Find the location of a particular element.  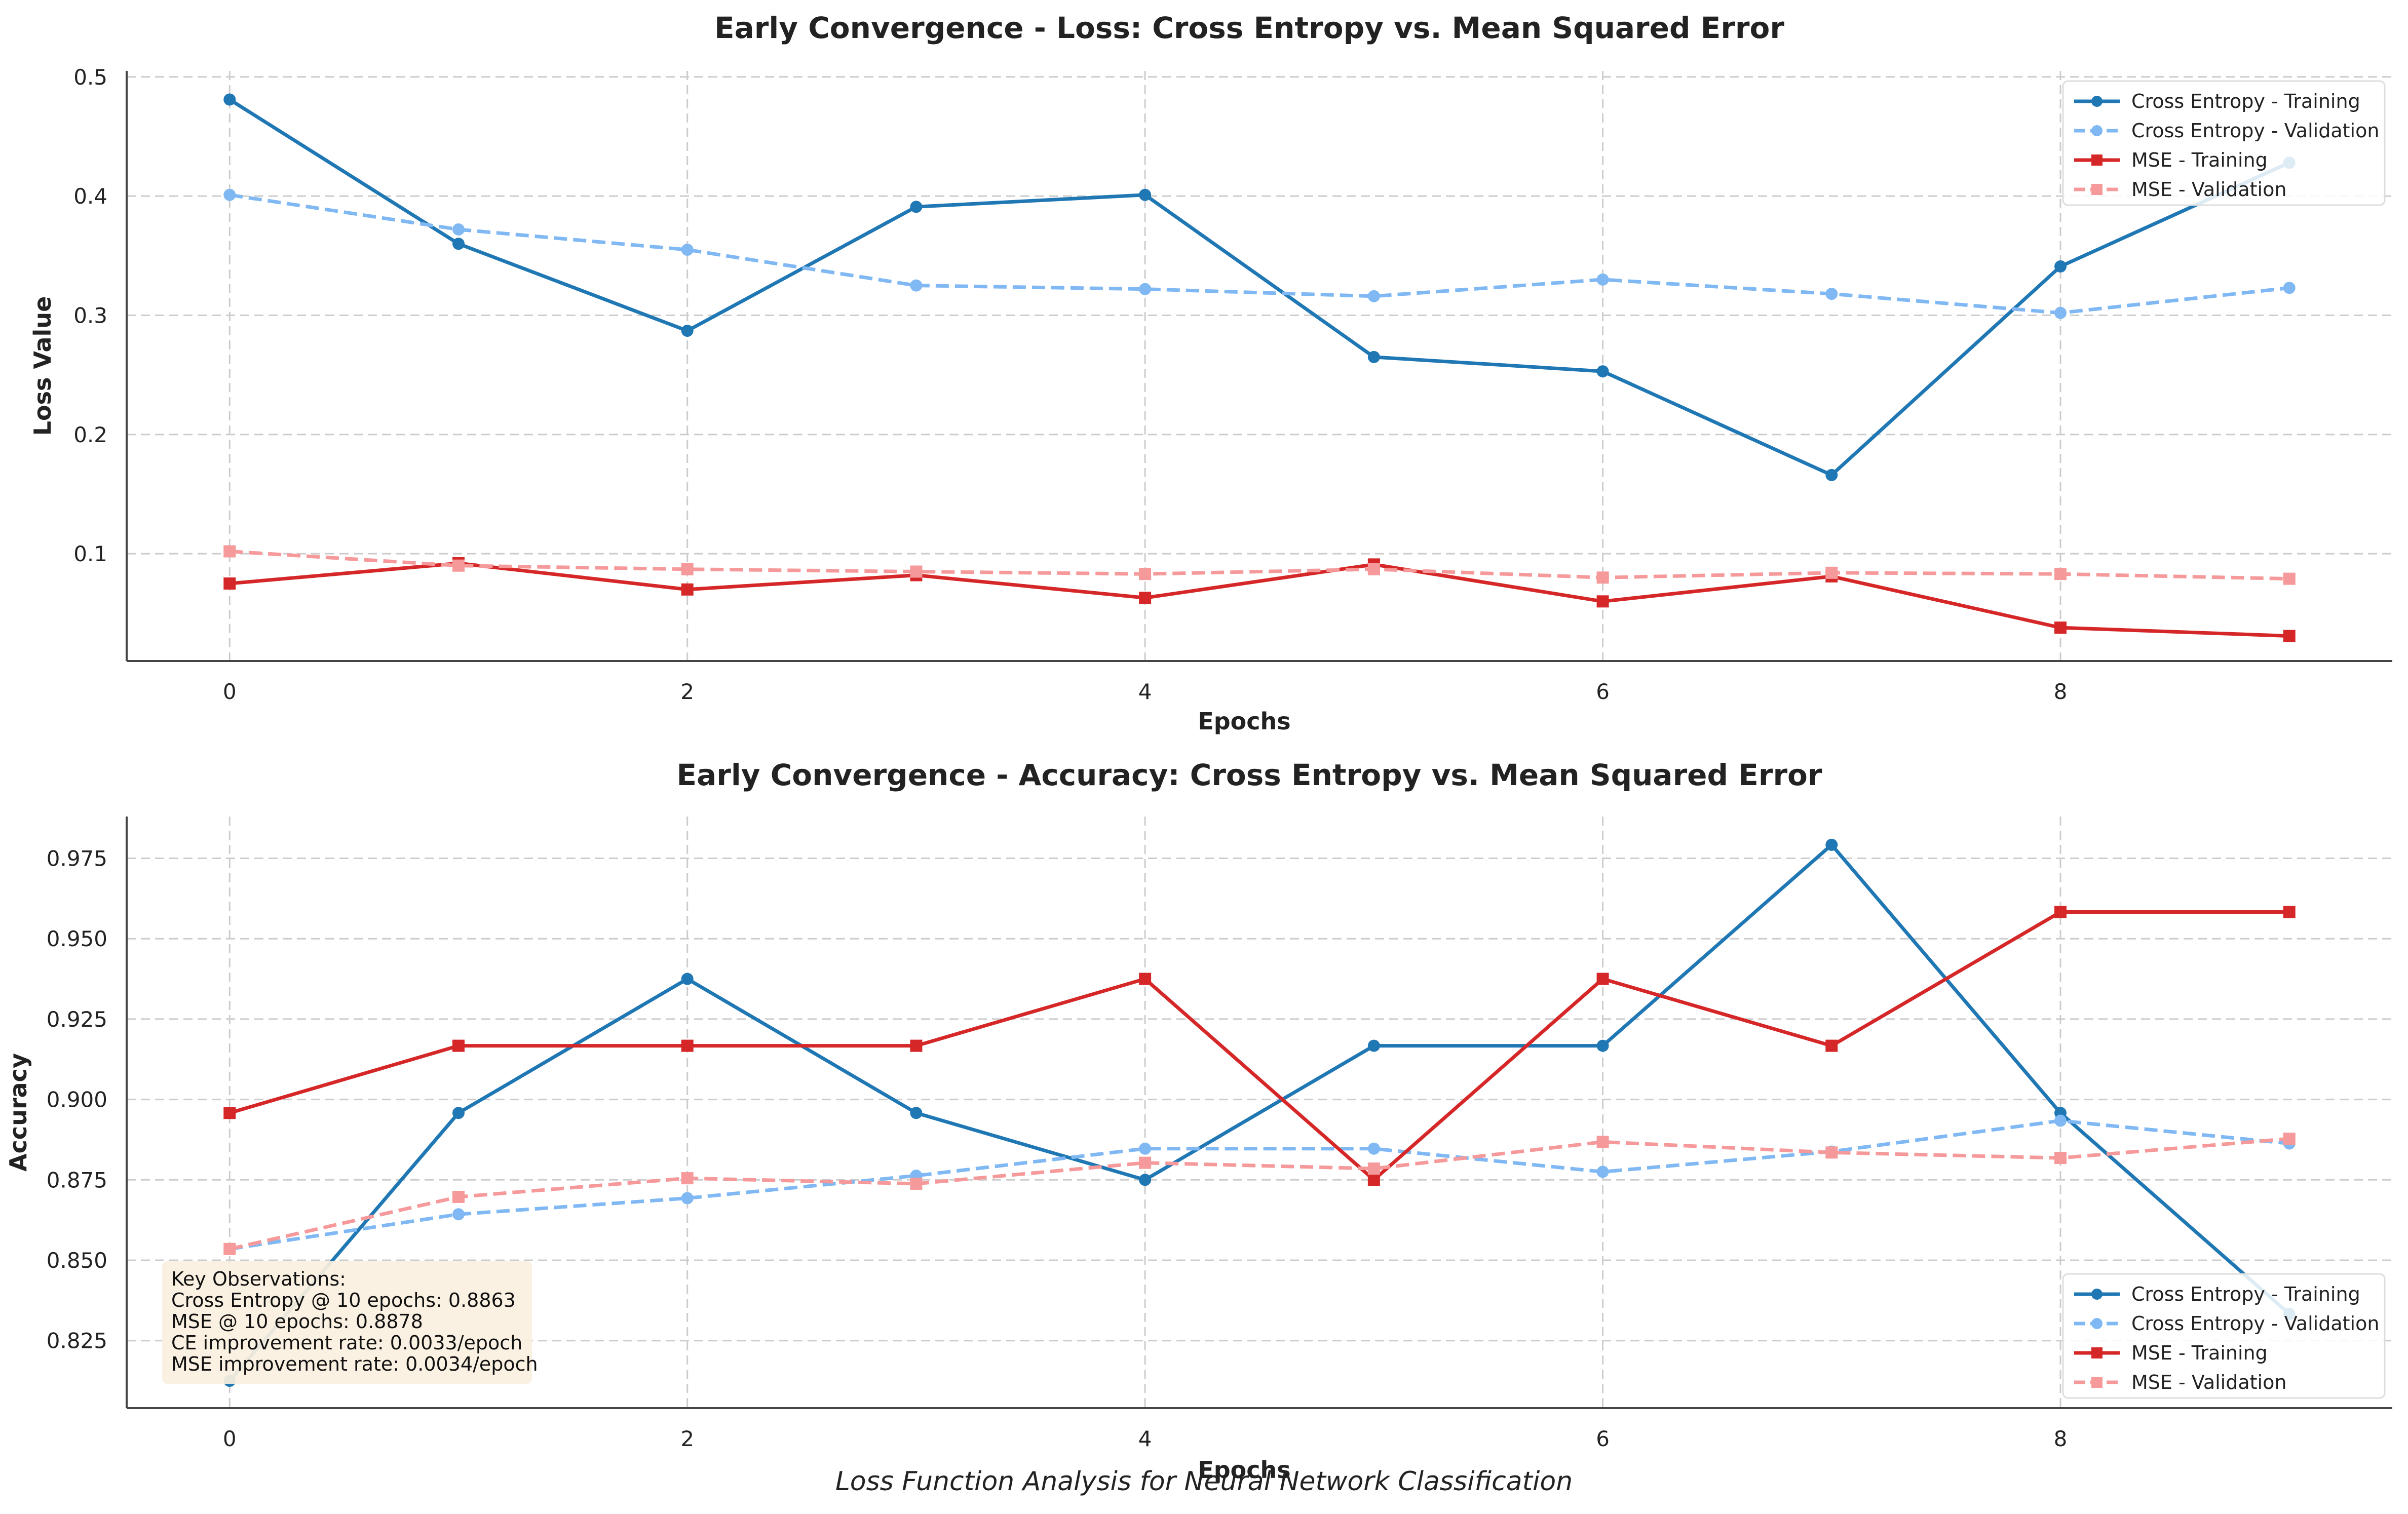

y-tick-label: 0.875 is located at coordinates (77, 1180).